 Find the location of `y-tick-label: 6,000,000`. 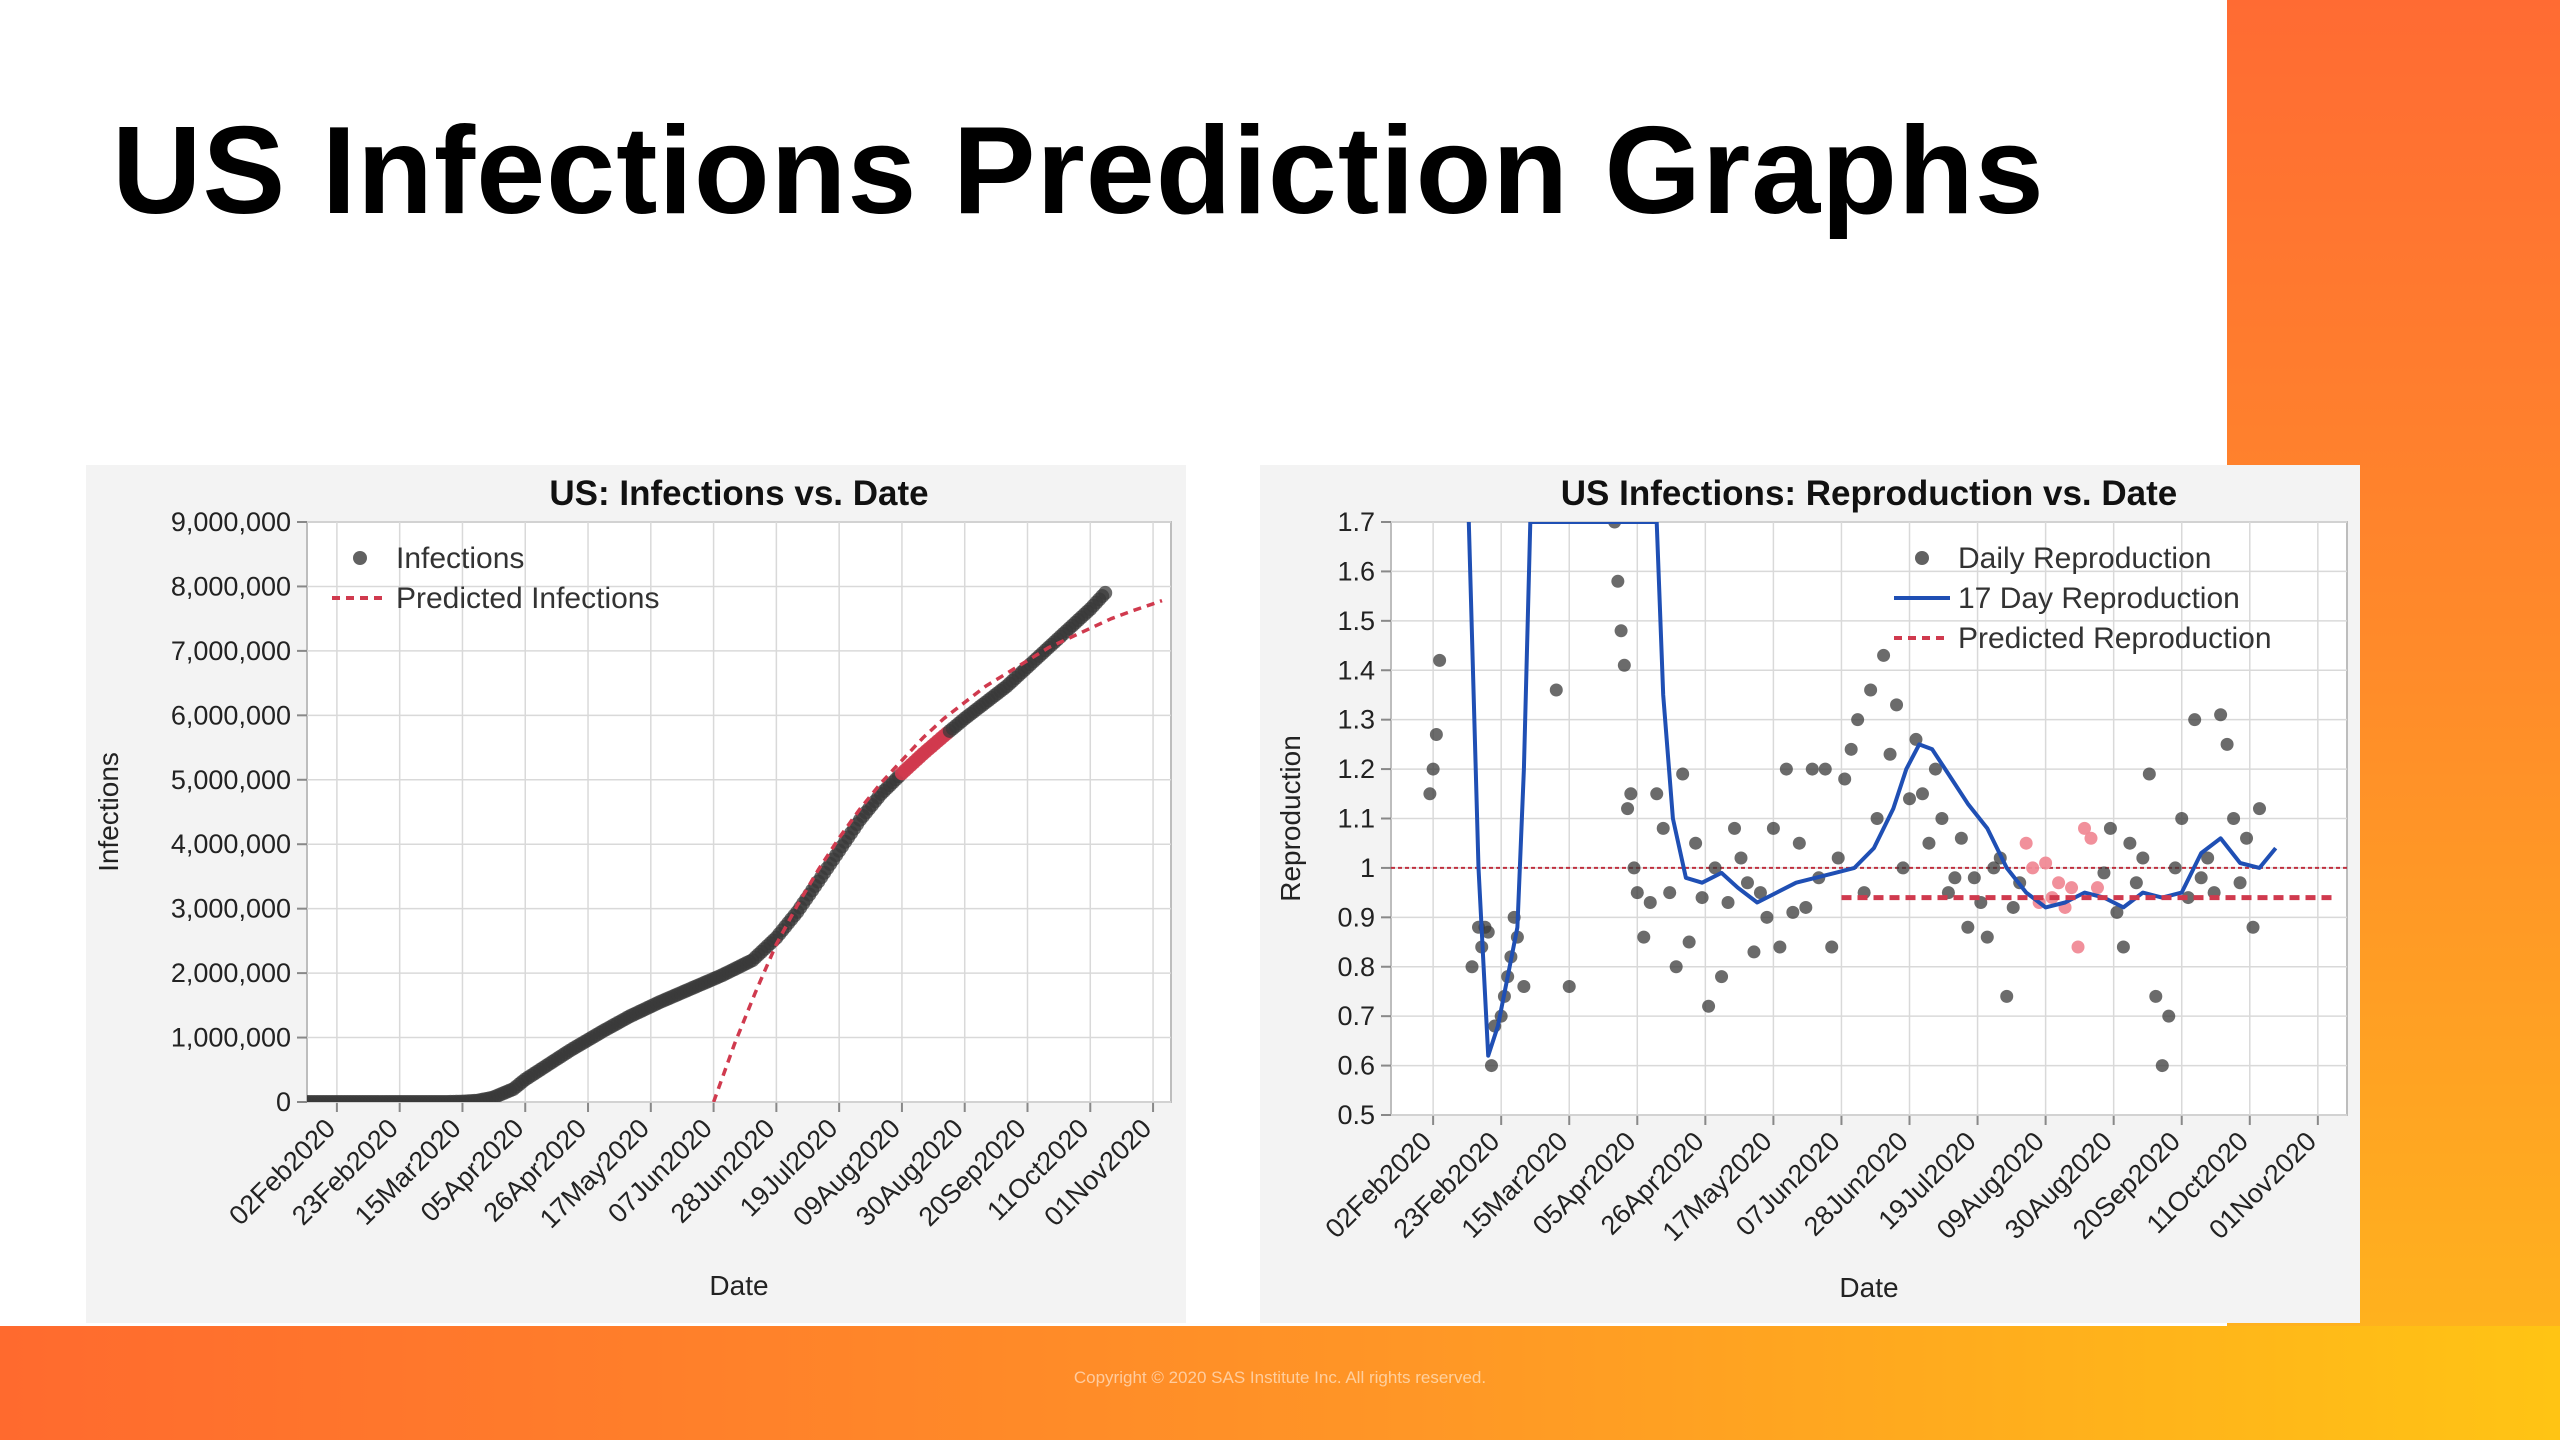

y-tick-label: 6,000,000 is located at coordinates (231, 715).